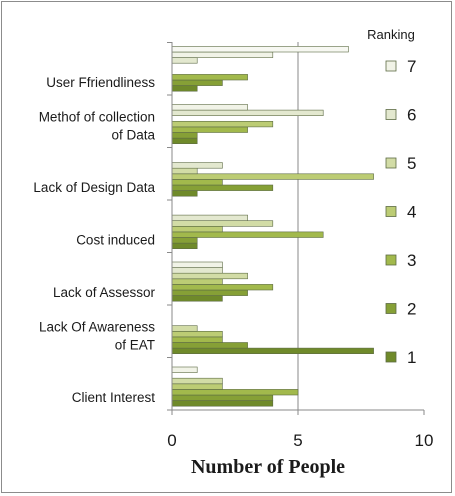 This screenshot has height=496, width=455. What do you see at coordinates (135, 345) in the screenshot?
I see `category-label-2-line-2: of EAT` at bounding box center [135, 345].